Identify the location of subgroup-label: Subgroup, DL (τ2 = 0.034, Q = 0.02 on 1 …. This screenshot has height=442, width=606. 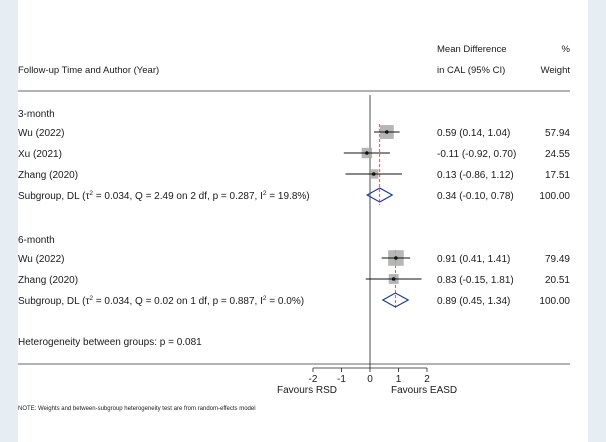
(161, 301).